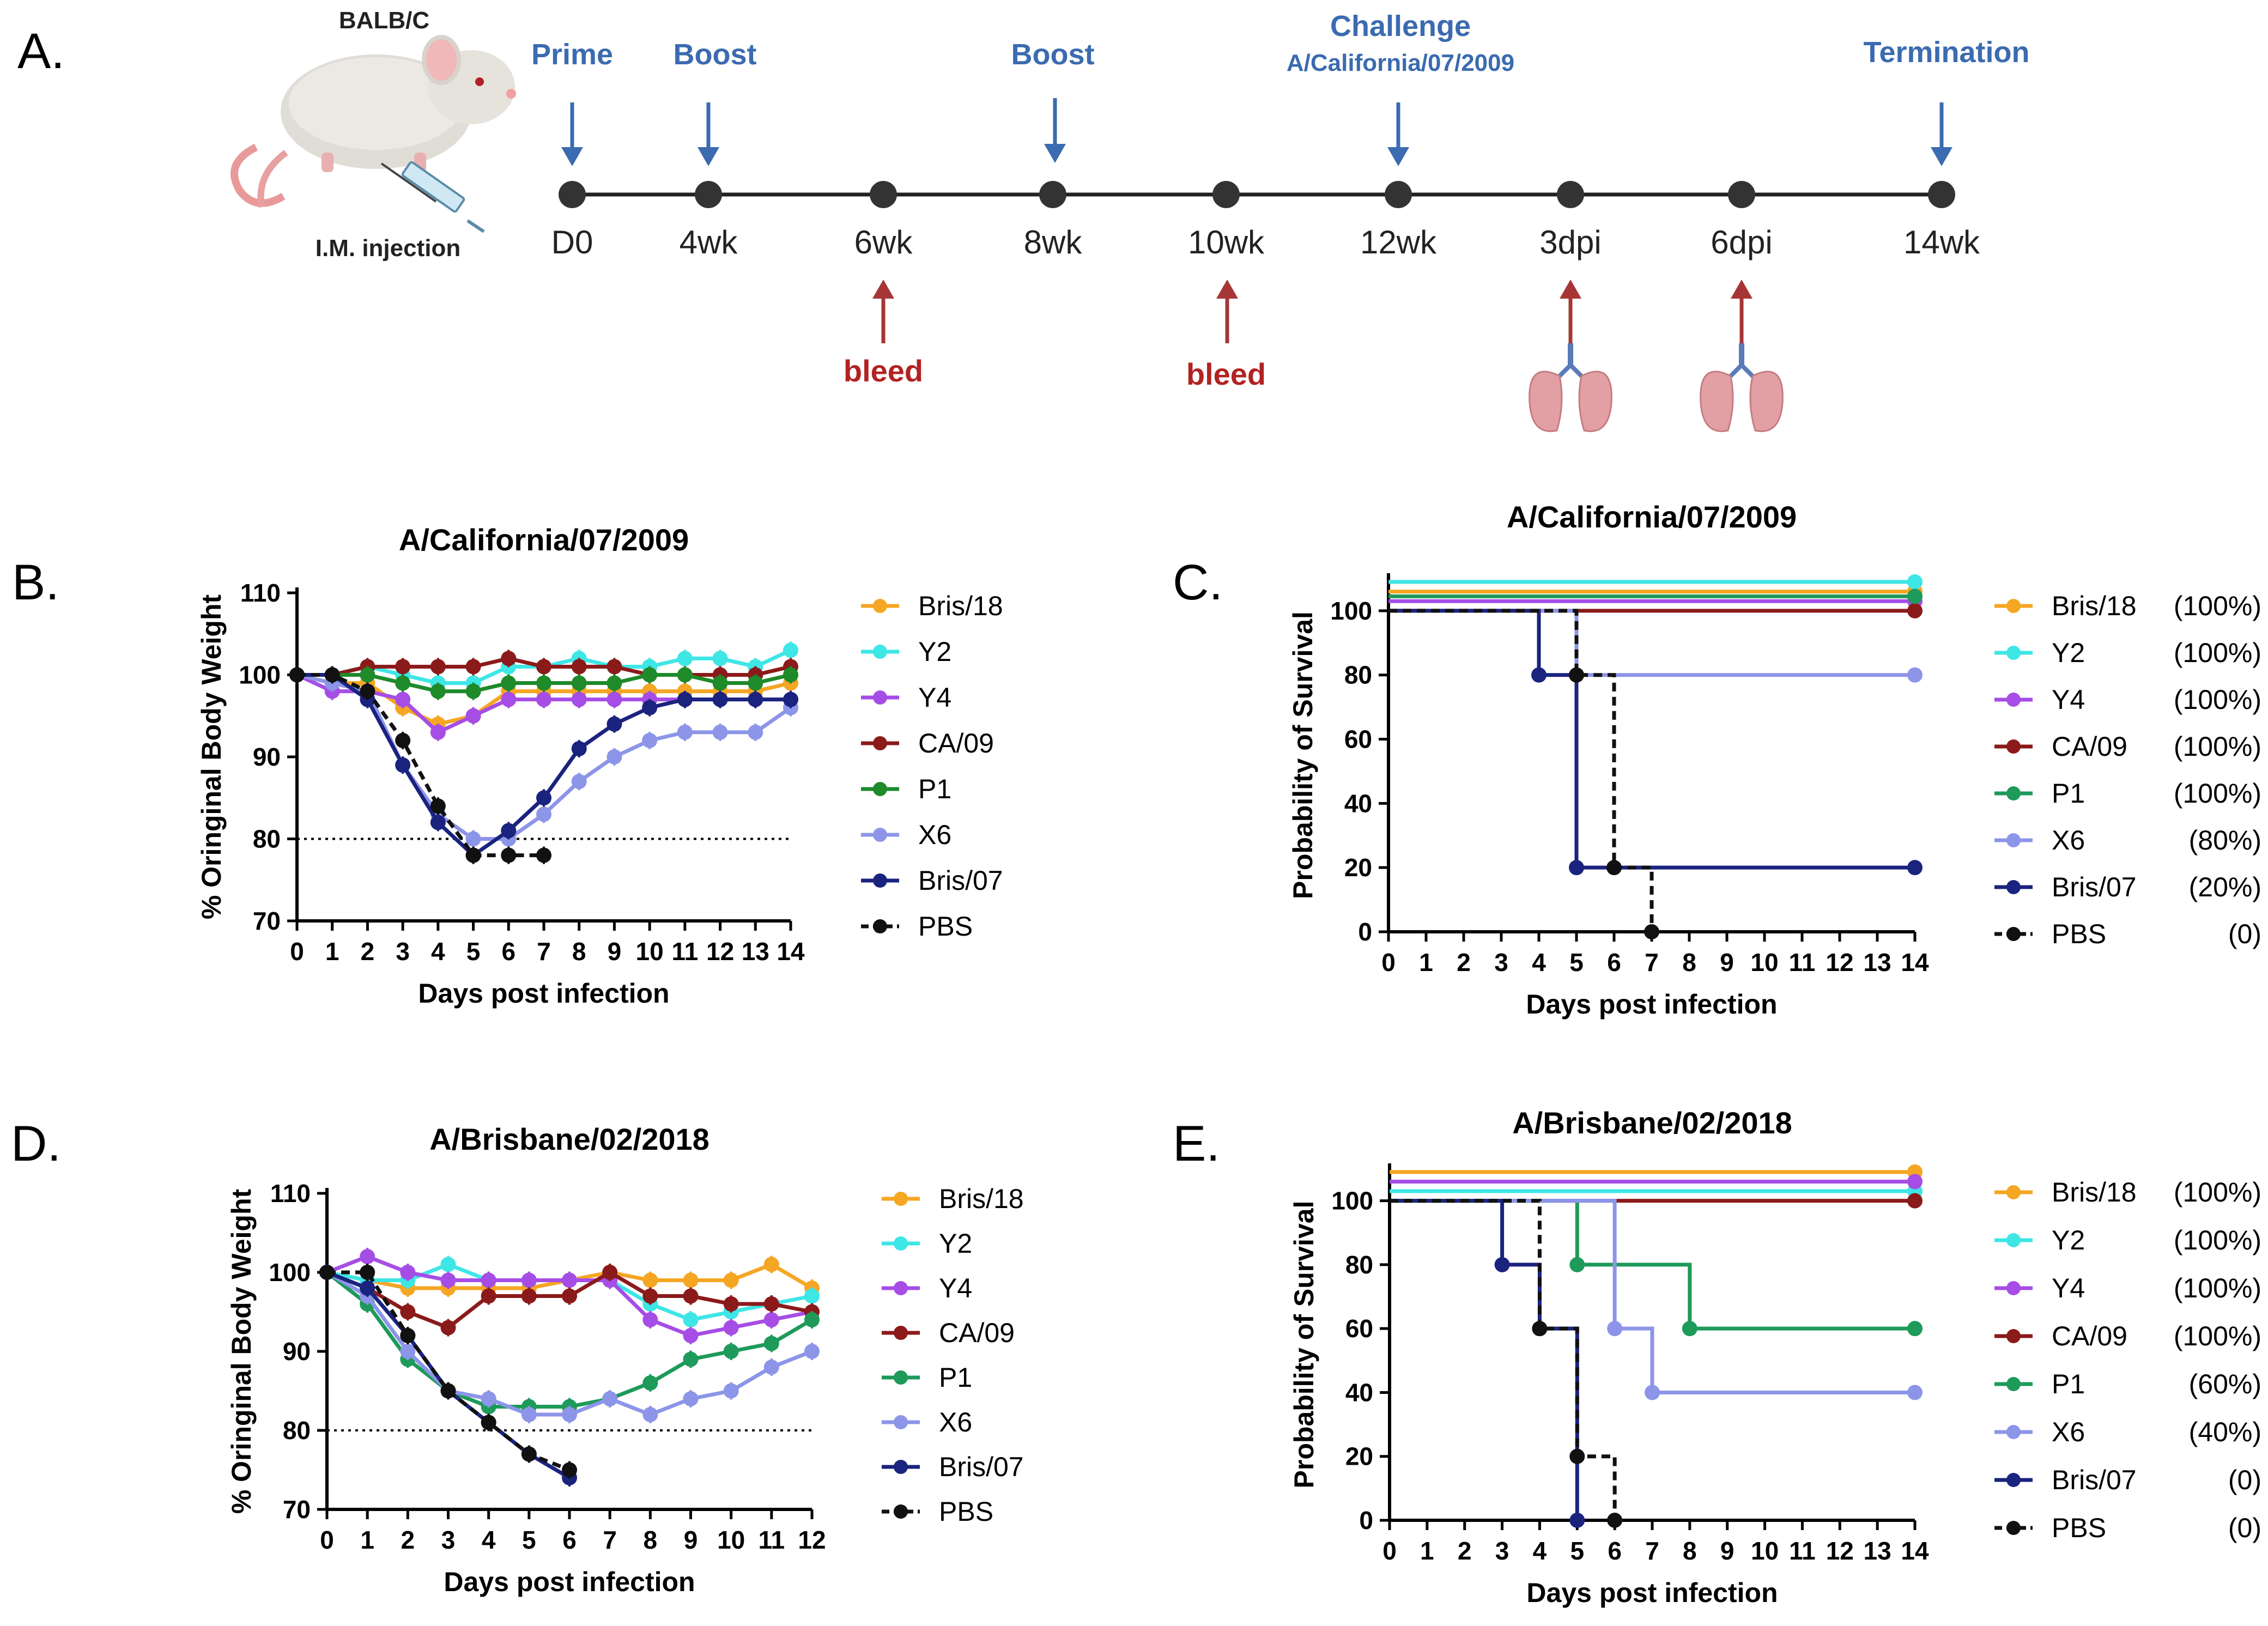 The height and width of the screenshot is (1626, 2268). Describe the element at coordinates (2128, 840) in the screenshot. I see `legend-item: X6 (80%)` at that location.